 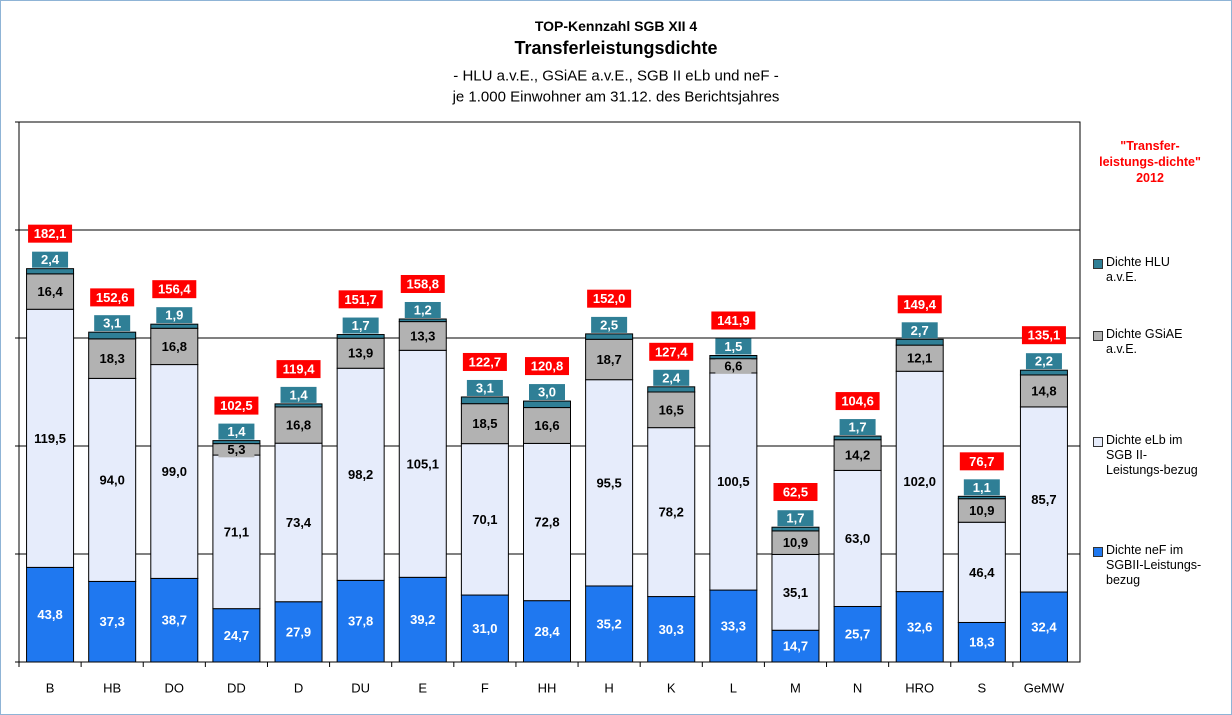 I want to click on data-label: 105,1, so click(x=422, y=463).